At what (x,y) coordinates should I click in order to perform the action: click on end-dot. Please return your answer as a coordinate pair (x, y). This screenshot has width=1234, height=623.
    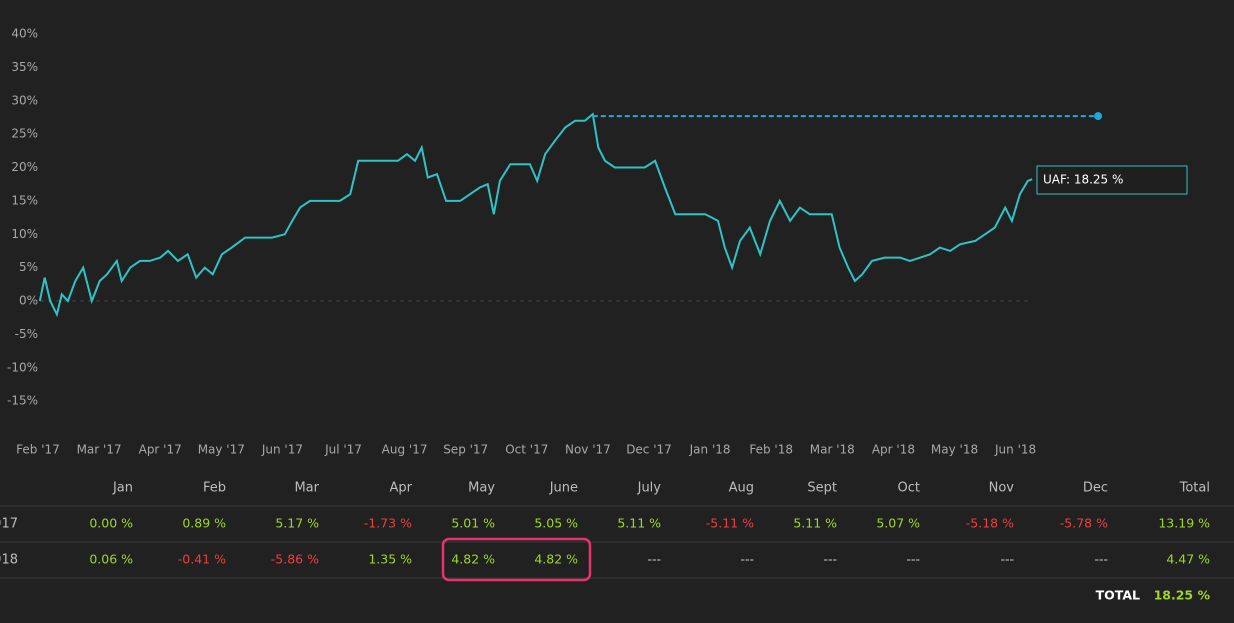
    Looking at the image, I should click on (1098, 116).